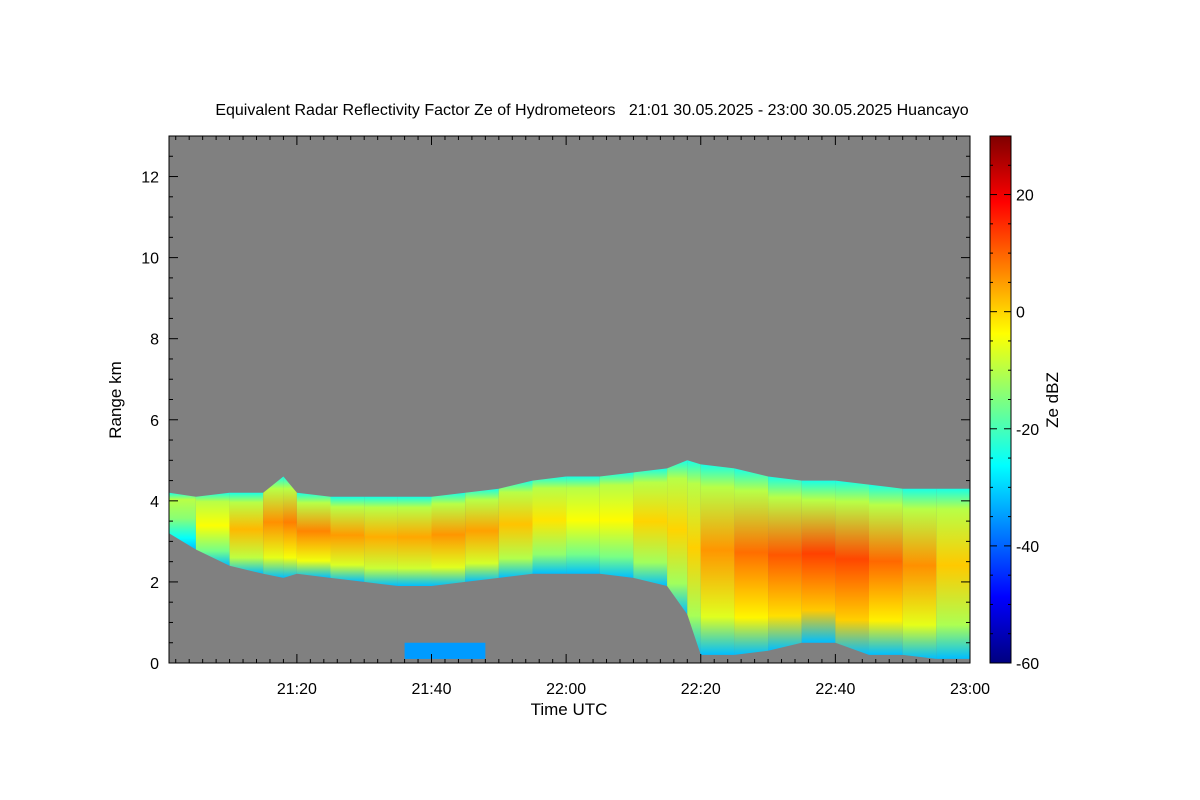 The width and height of the screenshot is (1200, 800). I want to click on low-echo, so click(445, 650).